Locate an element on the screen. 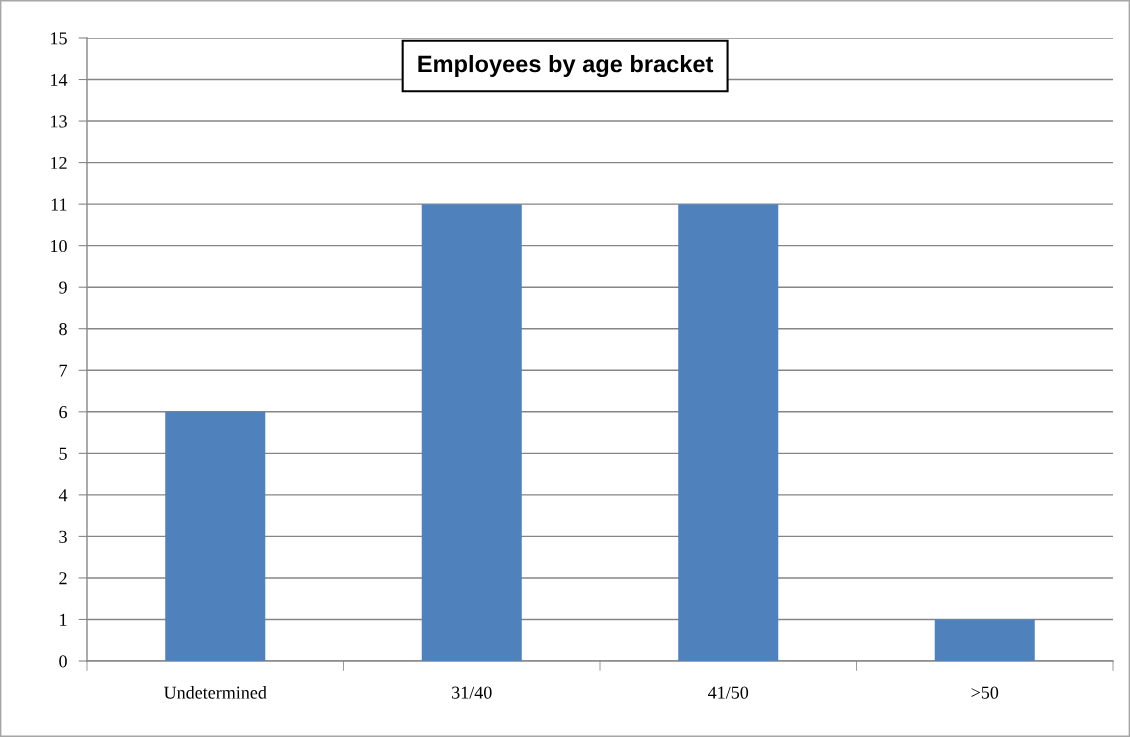  y-tick-label: 0 is located at coordinates (63, 661).